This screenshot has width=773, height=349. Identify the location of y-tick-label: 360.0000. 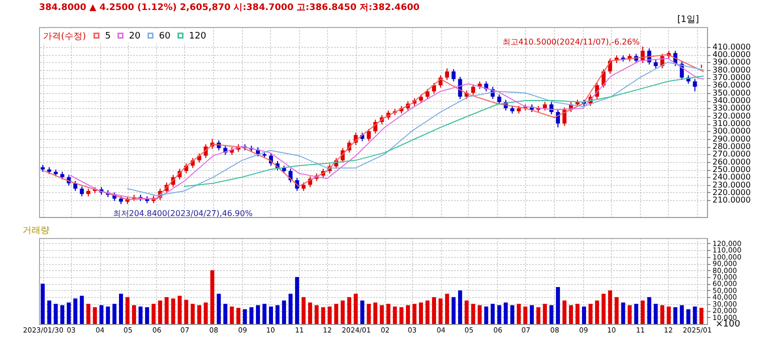
(731, 85).